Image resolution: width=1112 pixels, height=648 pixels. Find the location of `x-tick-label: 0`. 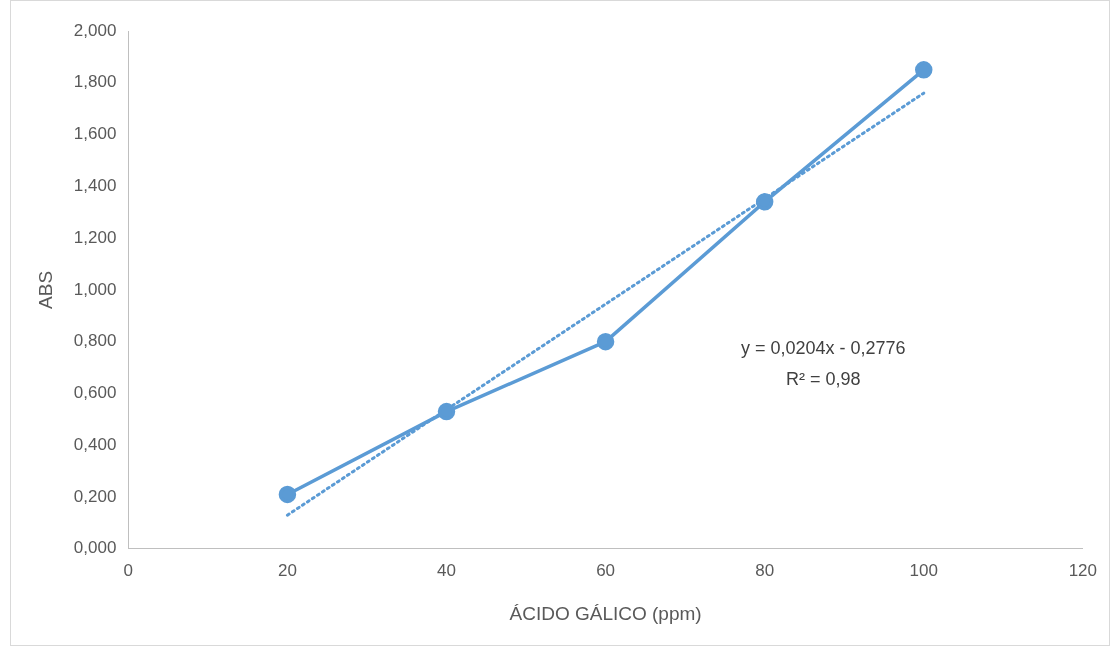

x-tick-label: 0 is located at coordinates (128, 570).